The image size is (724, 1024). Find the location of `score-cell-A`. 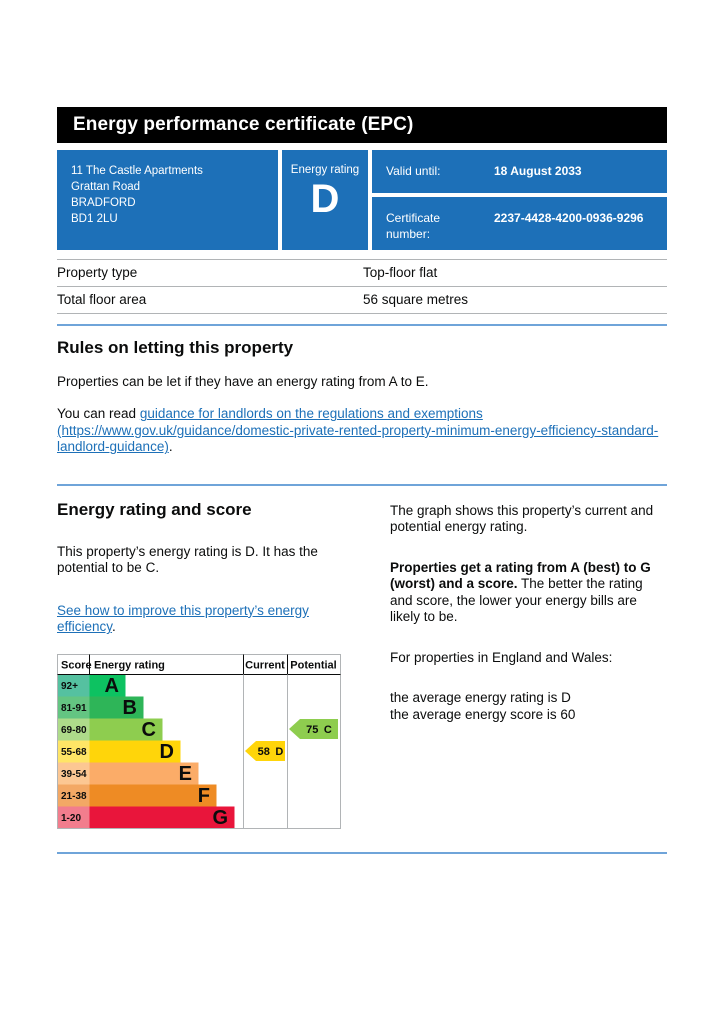

score-cell-A is located at coordinates (73, 685).